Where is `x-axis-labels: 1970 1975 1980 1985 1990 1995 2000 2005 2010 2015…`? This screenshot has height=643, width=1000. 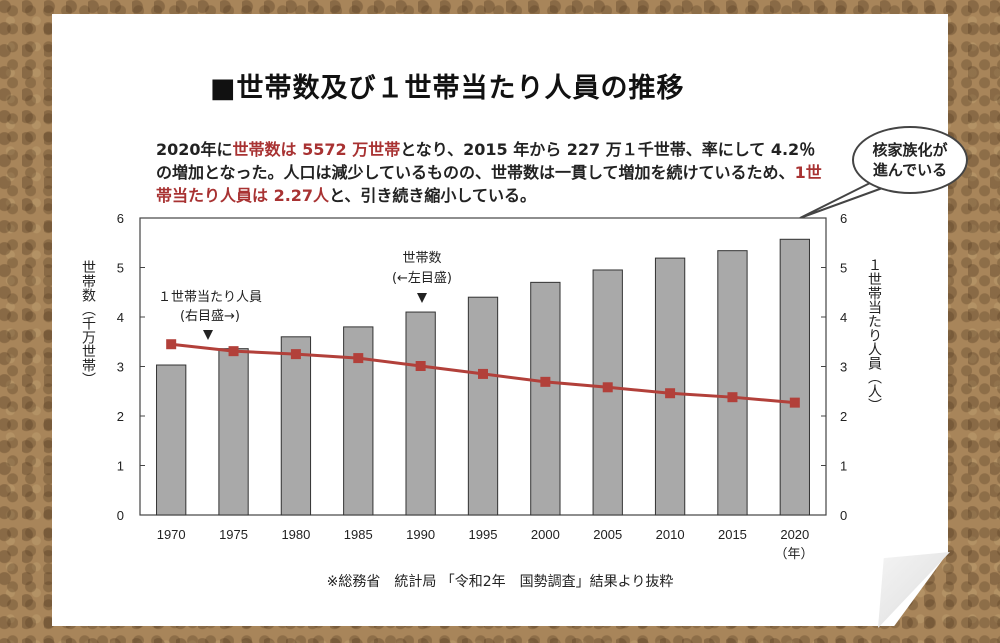
x-axis-labels: 1970 1975 1980 1985 1990 1995 2000 2005 2010 2015… is located at coordinates (483, 534).